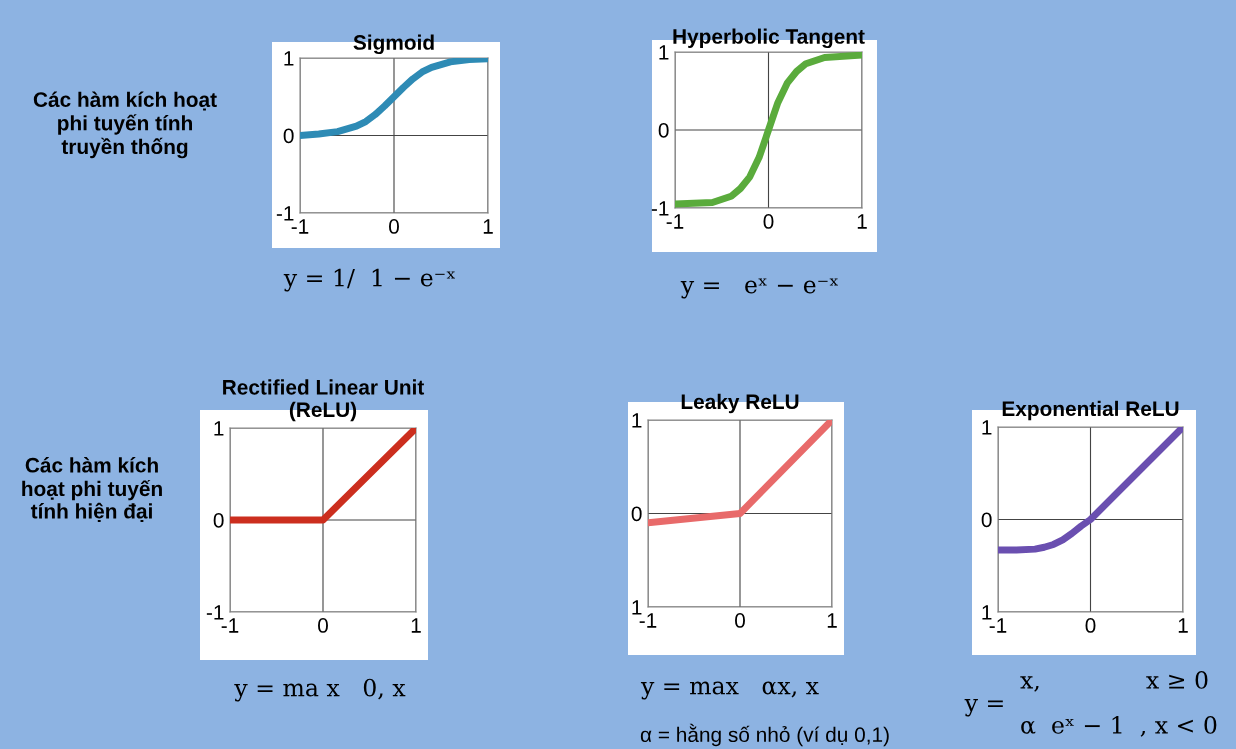  Describe the element at coordinates (393, 44) in the screenshot. I see `chart-title: Sigmoid` at that location.